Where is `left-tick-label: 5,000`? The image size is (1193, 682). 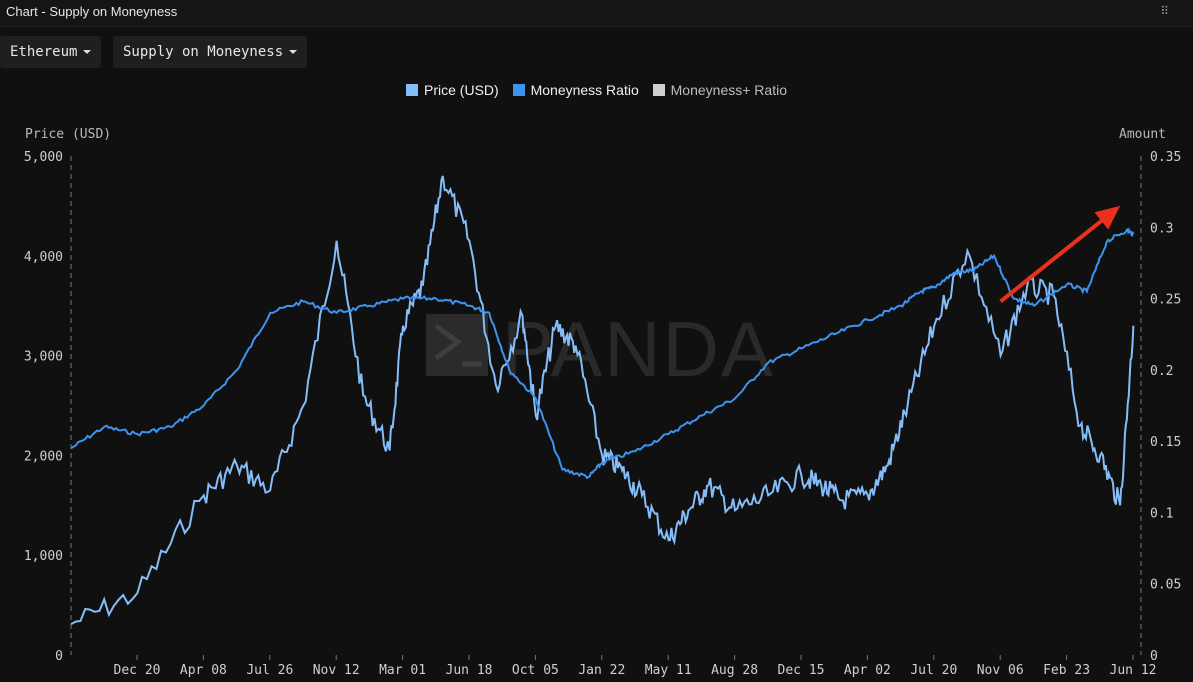
left-tick-label: 5,000 is located at coordinates (43, 157).